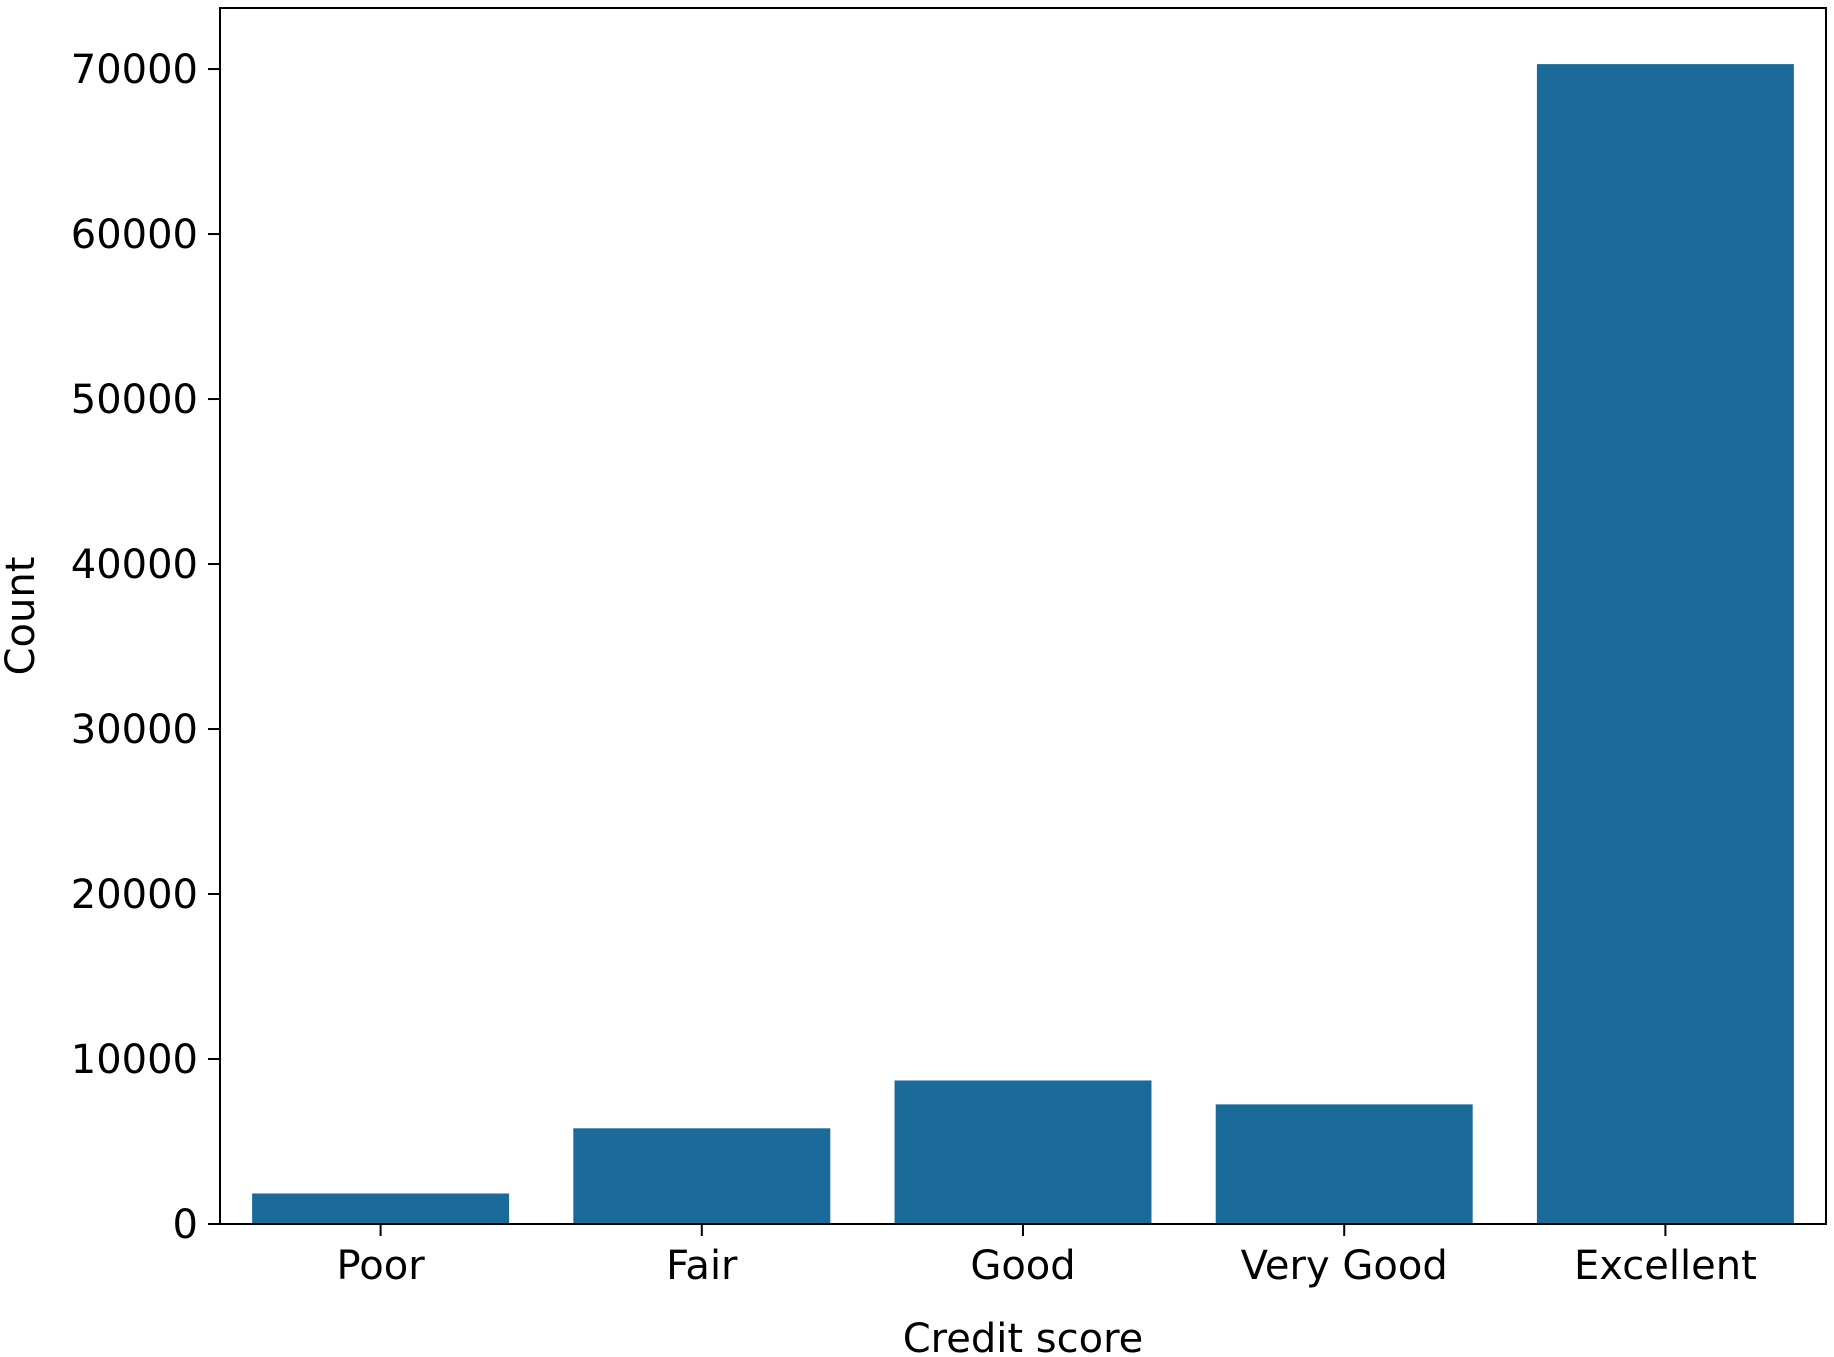 Image resolution: width=1834 pixels, height=1357 pixels. Describe the element at coordinates (1665, 644) in the screenshot. I see `bar-excellent` at that location.